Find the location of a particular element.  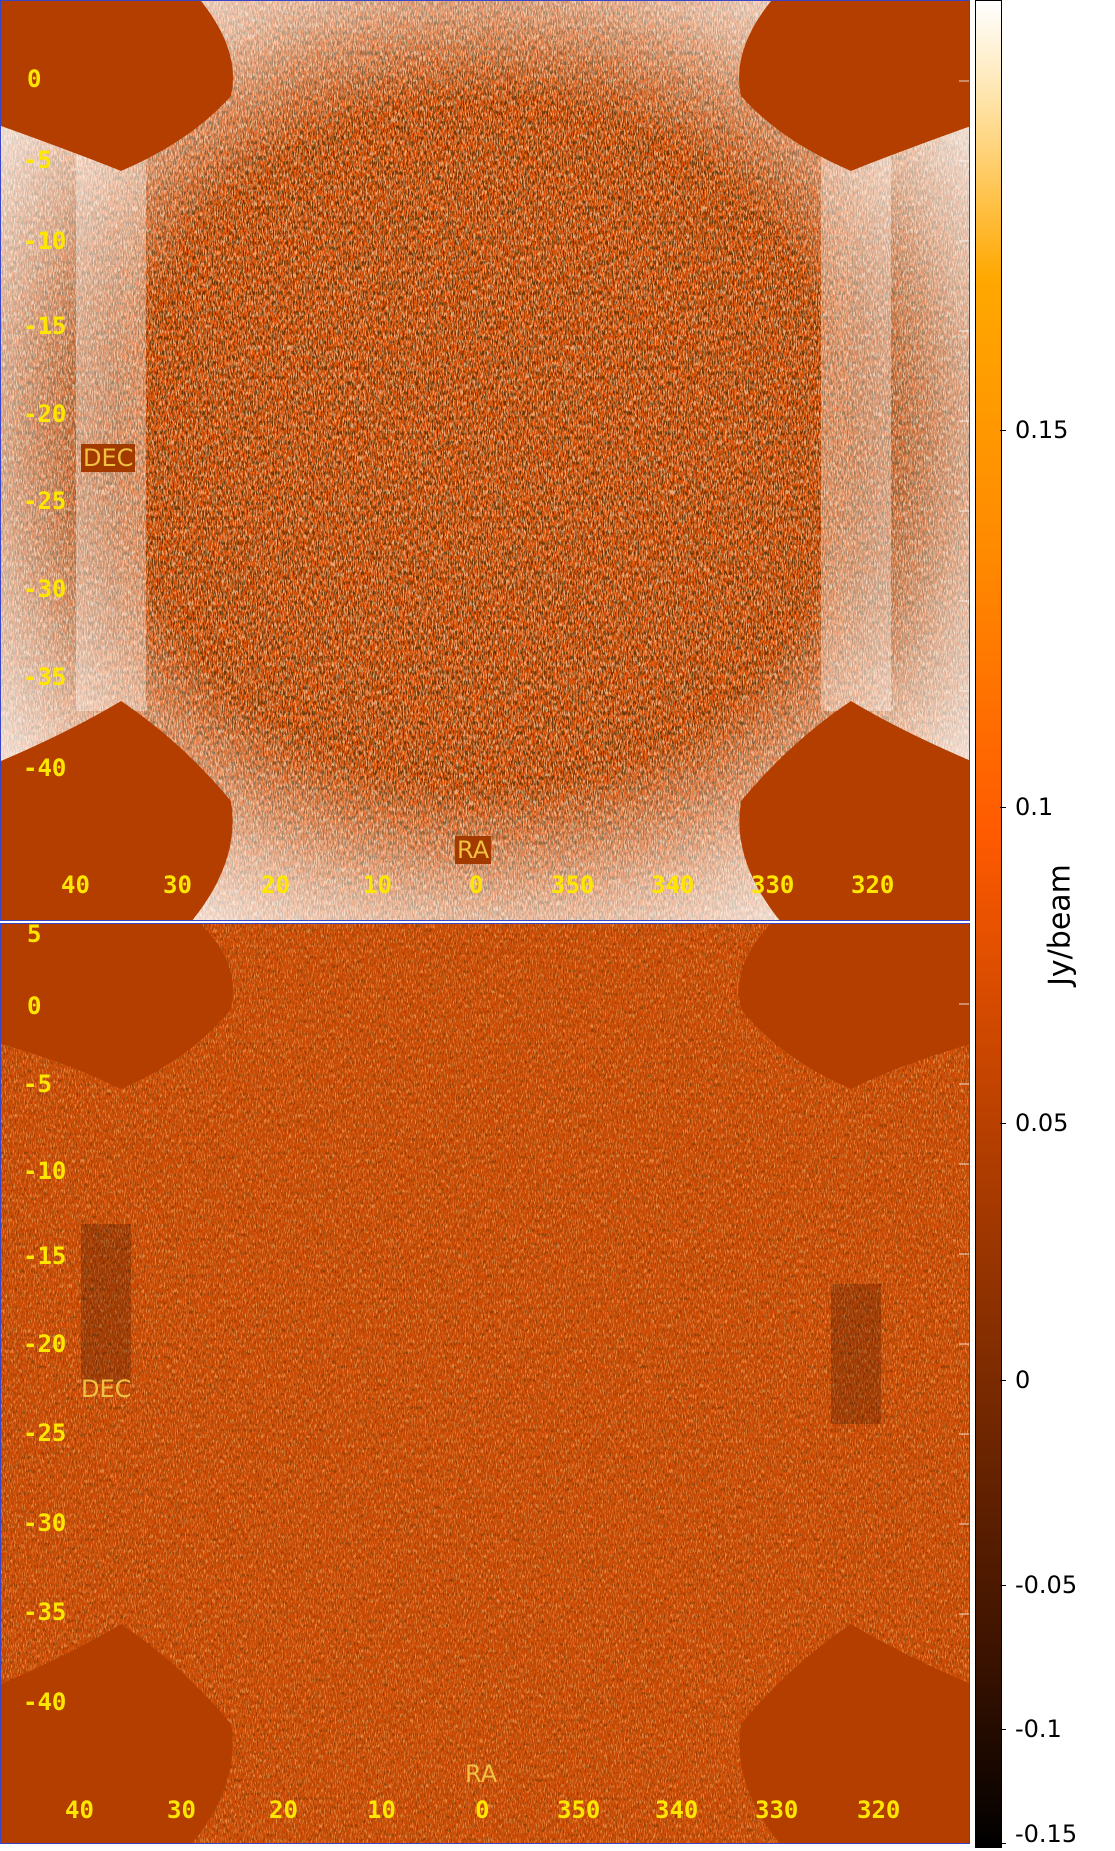

colorbar-tick-label: 0.15 is located at coordinates (1042, 430).